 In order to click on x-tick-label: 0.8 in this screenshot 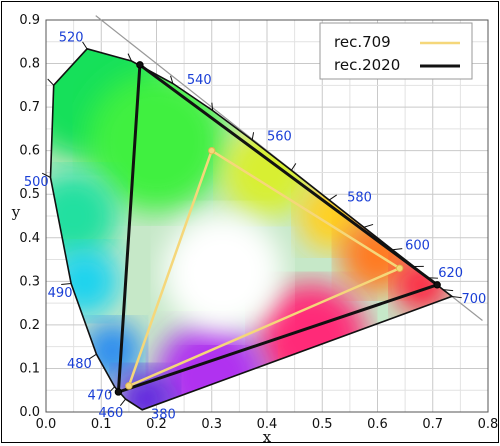, I will do `click(488, 424)`.